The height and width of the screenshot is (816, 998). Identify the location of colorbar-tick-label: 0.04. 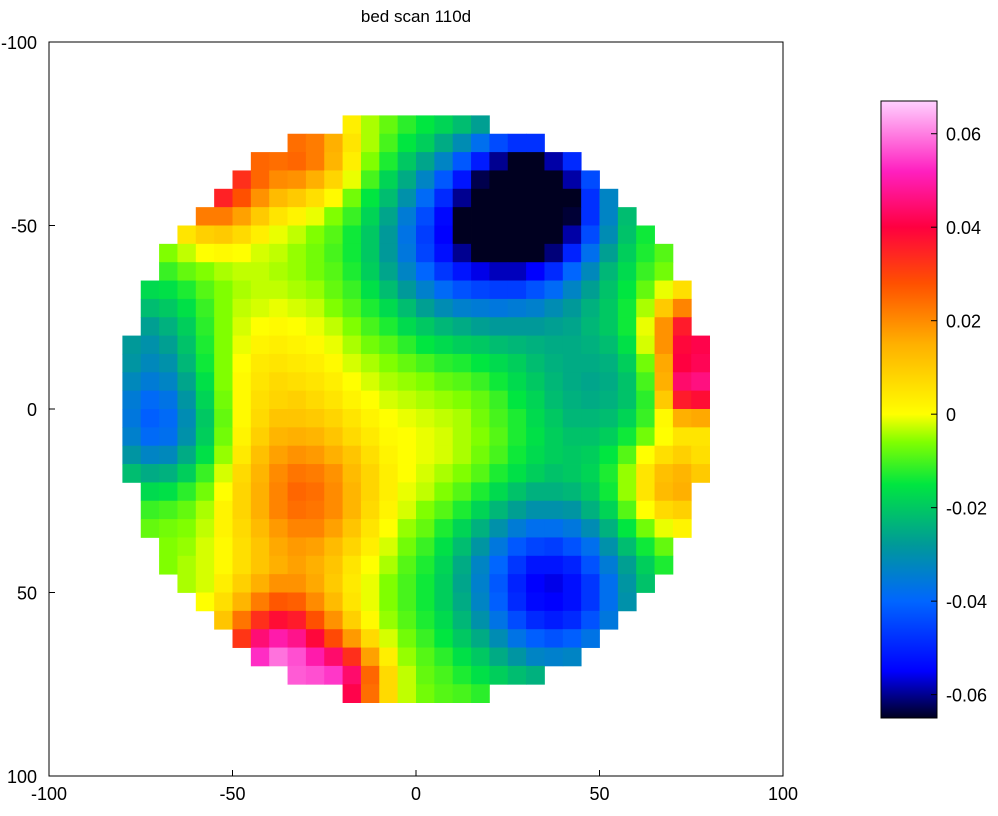
(963, 228).